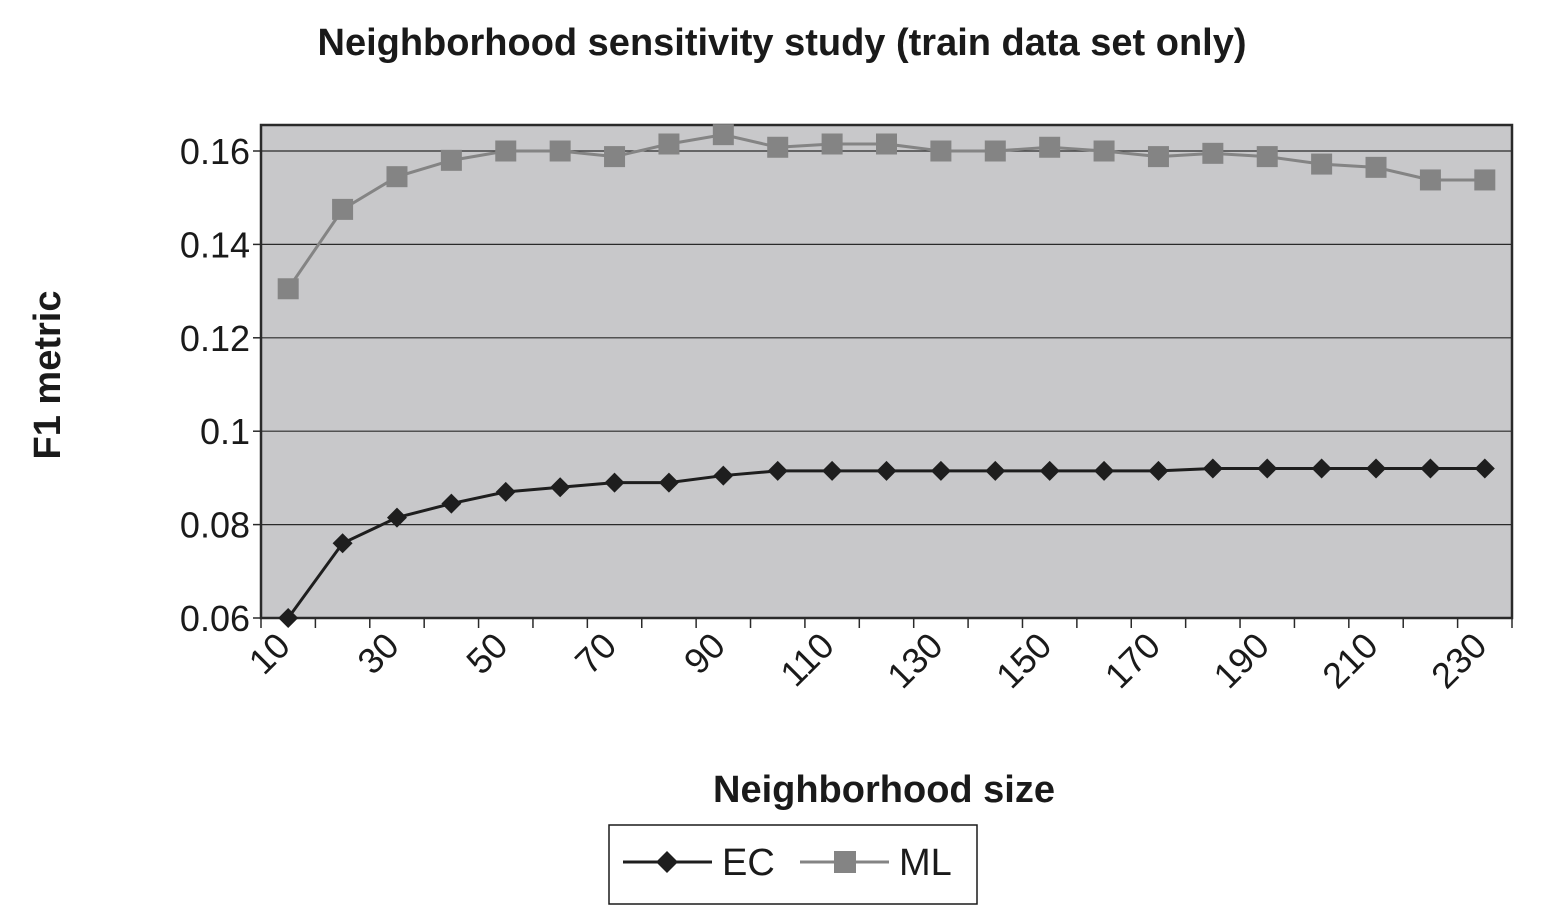 This screenshot has height=912, width=1556. I want to click on x-tick-label: 230, so click(1458, 660).